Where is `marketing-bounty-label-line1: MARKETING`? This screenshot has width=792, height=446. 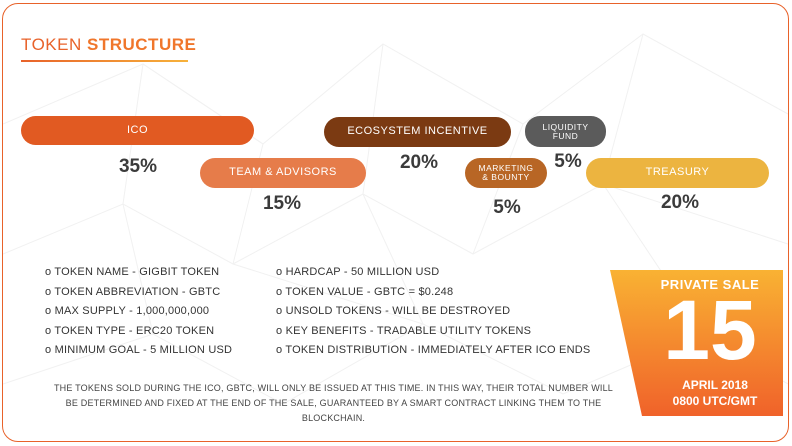 marketing-bounty-label-line1: MARKETING is located at coordinates (506, 168).